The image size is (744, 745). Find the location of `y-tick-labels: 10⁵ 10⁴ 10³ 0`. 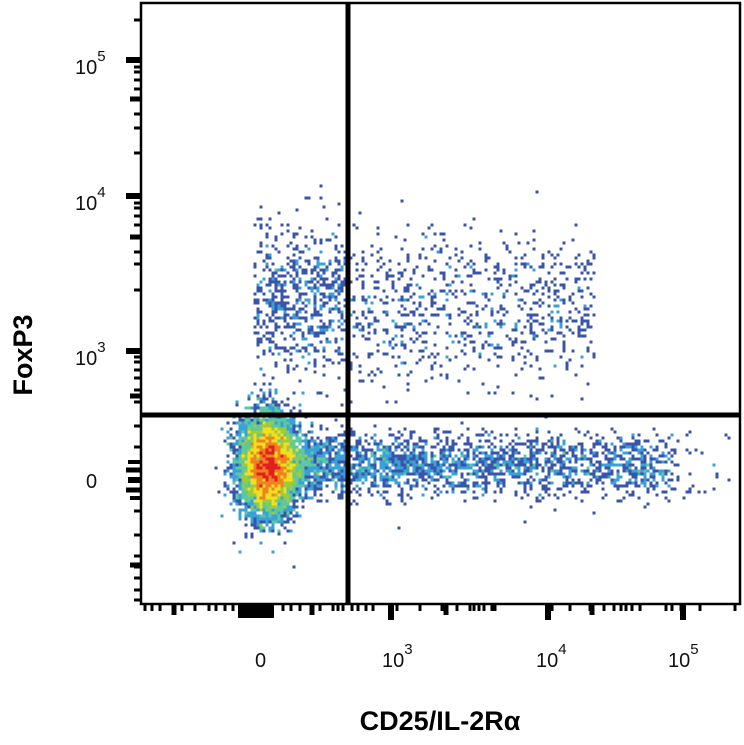

y-tick-labels: 10⁵ 10⁴ 10³ 0 is located at coordinates (90, 270).